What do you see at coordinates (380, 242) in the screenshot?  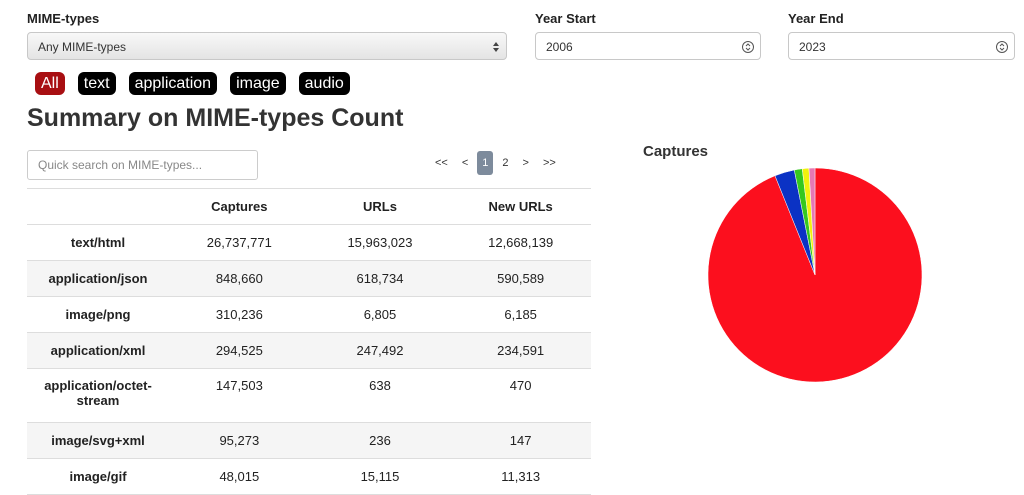 I see `table-cell: 15,963,023` at bounding box center [380, 242].